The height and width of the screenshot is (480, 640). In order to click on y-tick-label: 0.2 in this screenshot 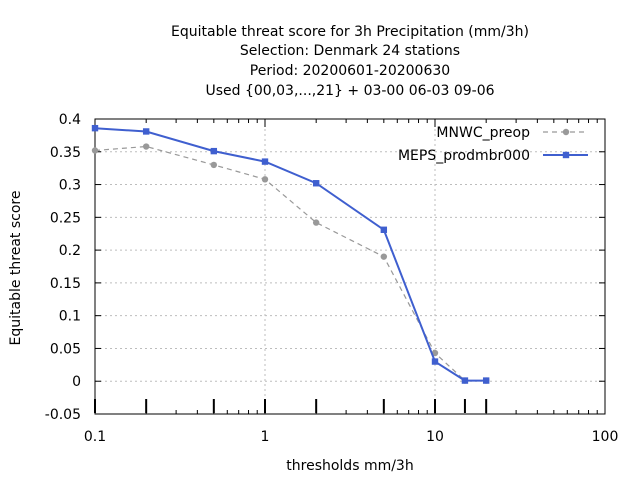, I will do `click(70, 251)`.